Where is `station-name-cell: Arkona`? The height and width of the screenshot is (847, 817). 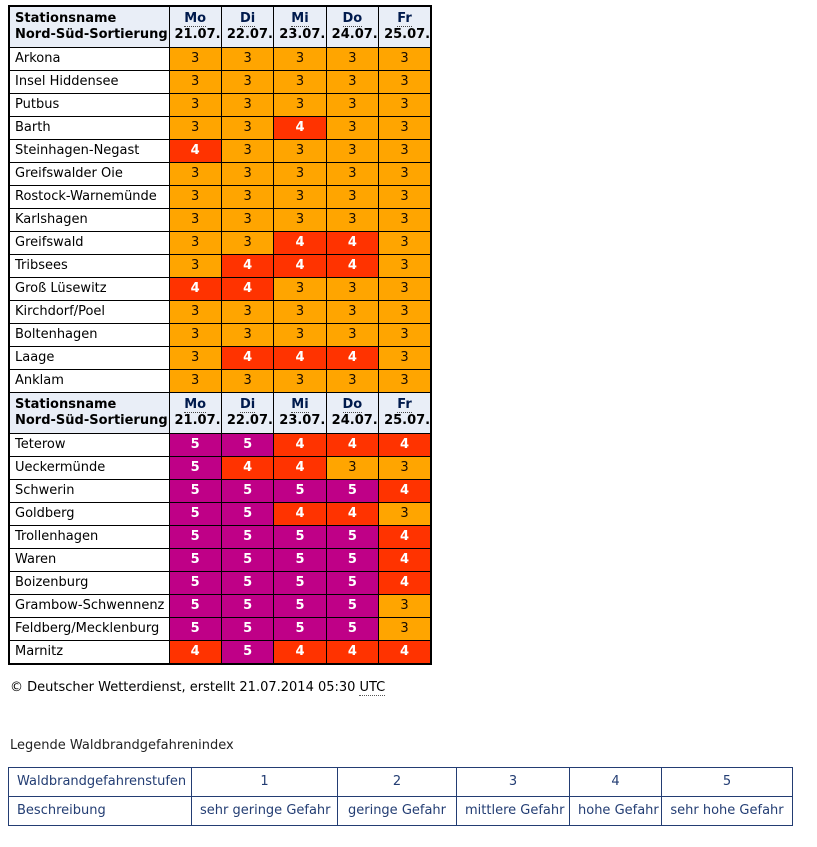 station-name-cell: Arkona is located at coordinates (89, 59).